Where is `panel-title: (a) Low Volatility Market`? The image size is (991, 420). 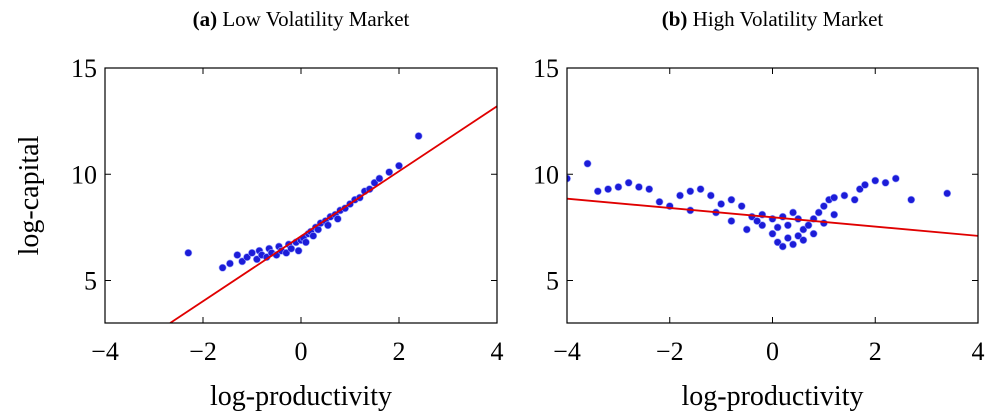
panel-title: (a) Low Volatility Market is located at coordinates (301, 19).